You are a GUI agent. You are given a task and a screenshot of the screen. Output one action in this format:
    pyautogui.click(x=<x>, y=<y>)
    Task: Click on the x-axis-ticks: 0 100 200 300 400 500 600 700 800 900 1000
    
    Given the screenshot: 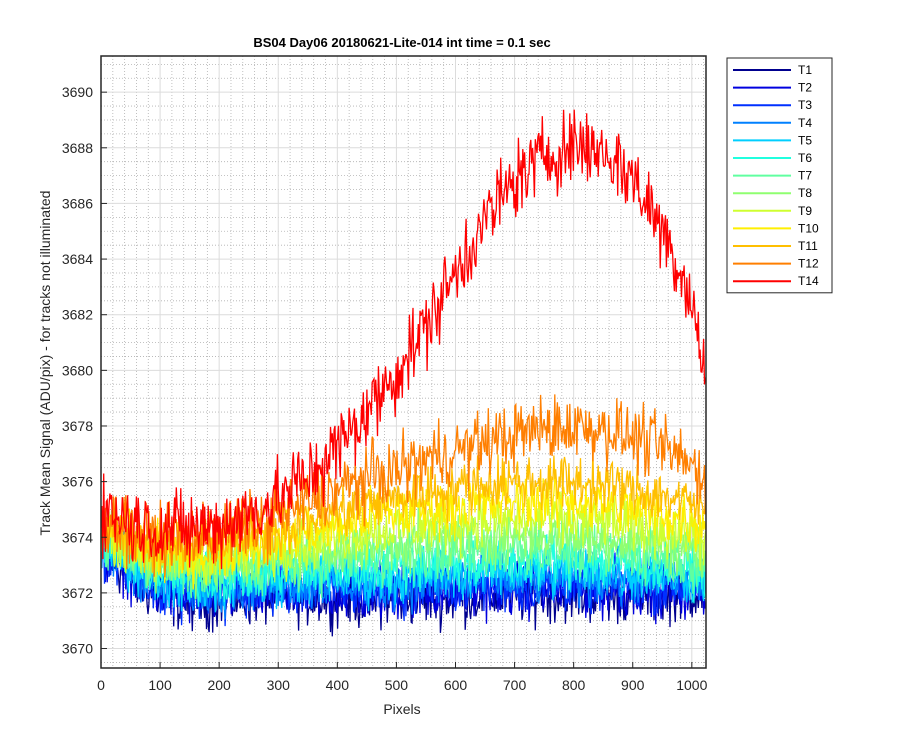 What is the action you would take?
    pyautogui.click(x=402, y=677)
    